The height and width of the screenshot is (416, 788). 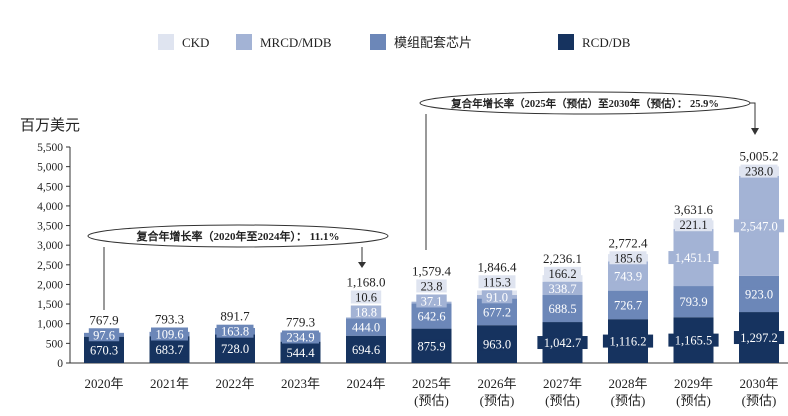 I want to click on total-label: 2,236.1, so click(x=562, y=258).